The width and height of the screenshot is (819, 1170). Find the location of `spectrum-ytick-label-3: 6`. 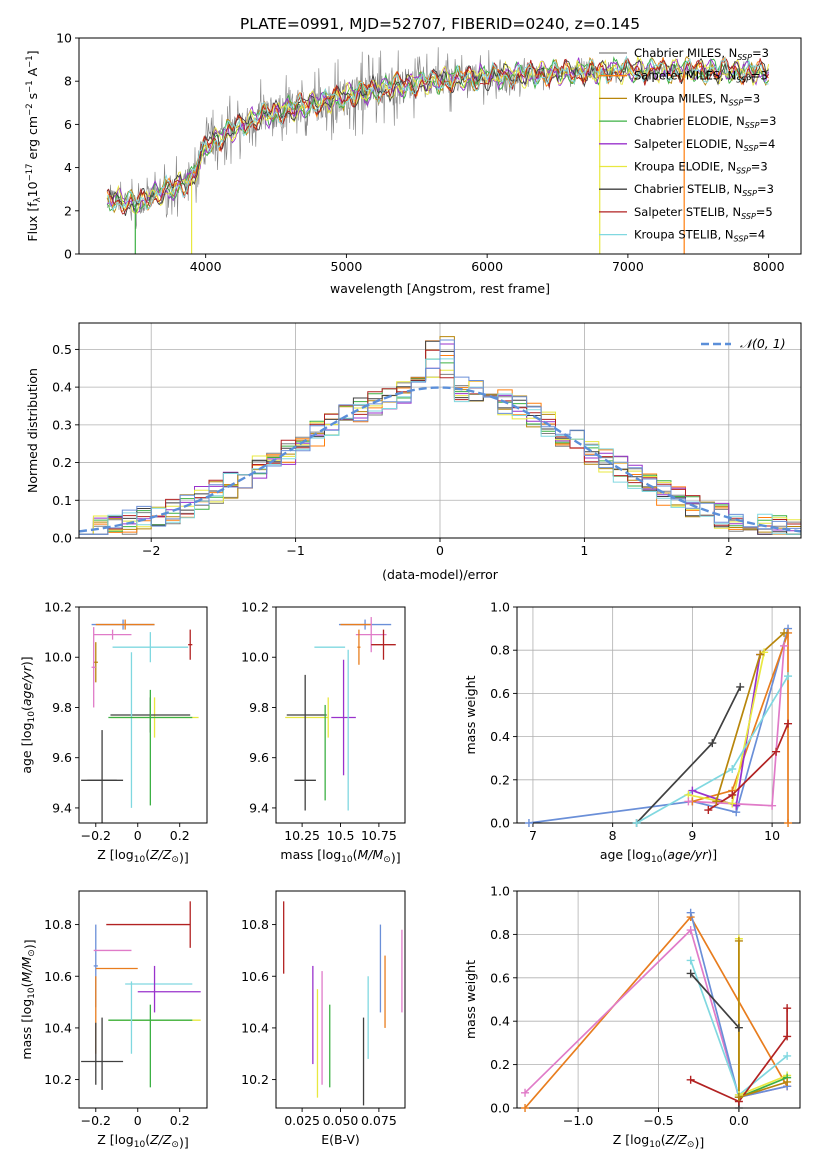

spectrum-ytick-label-3: 6 is located at coordinates (68, 124).